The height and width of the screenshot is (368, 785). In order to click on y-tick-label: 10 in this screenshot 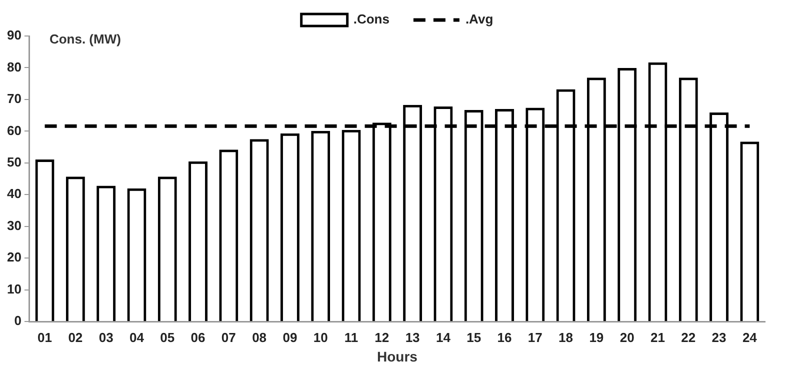, I will do `click(14, 288)`.